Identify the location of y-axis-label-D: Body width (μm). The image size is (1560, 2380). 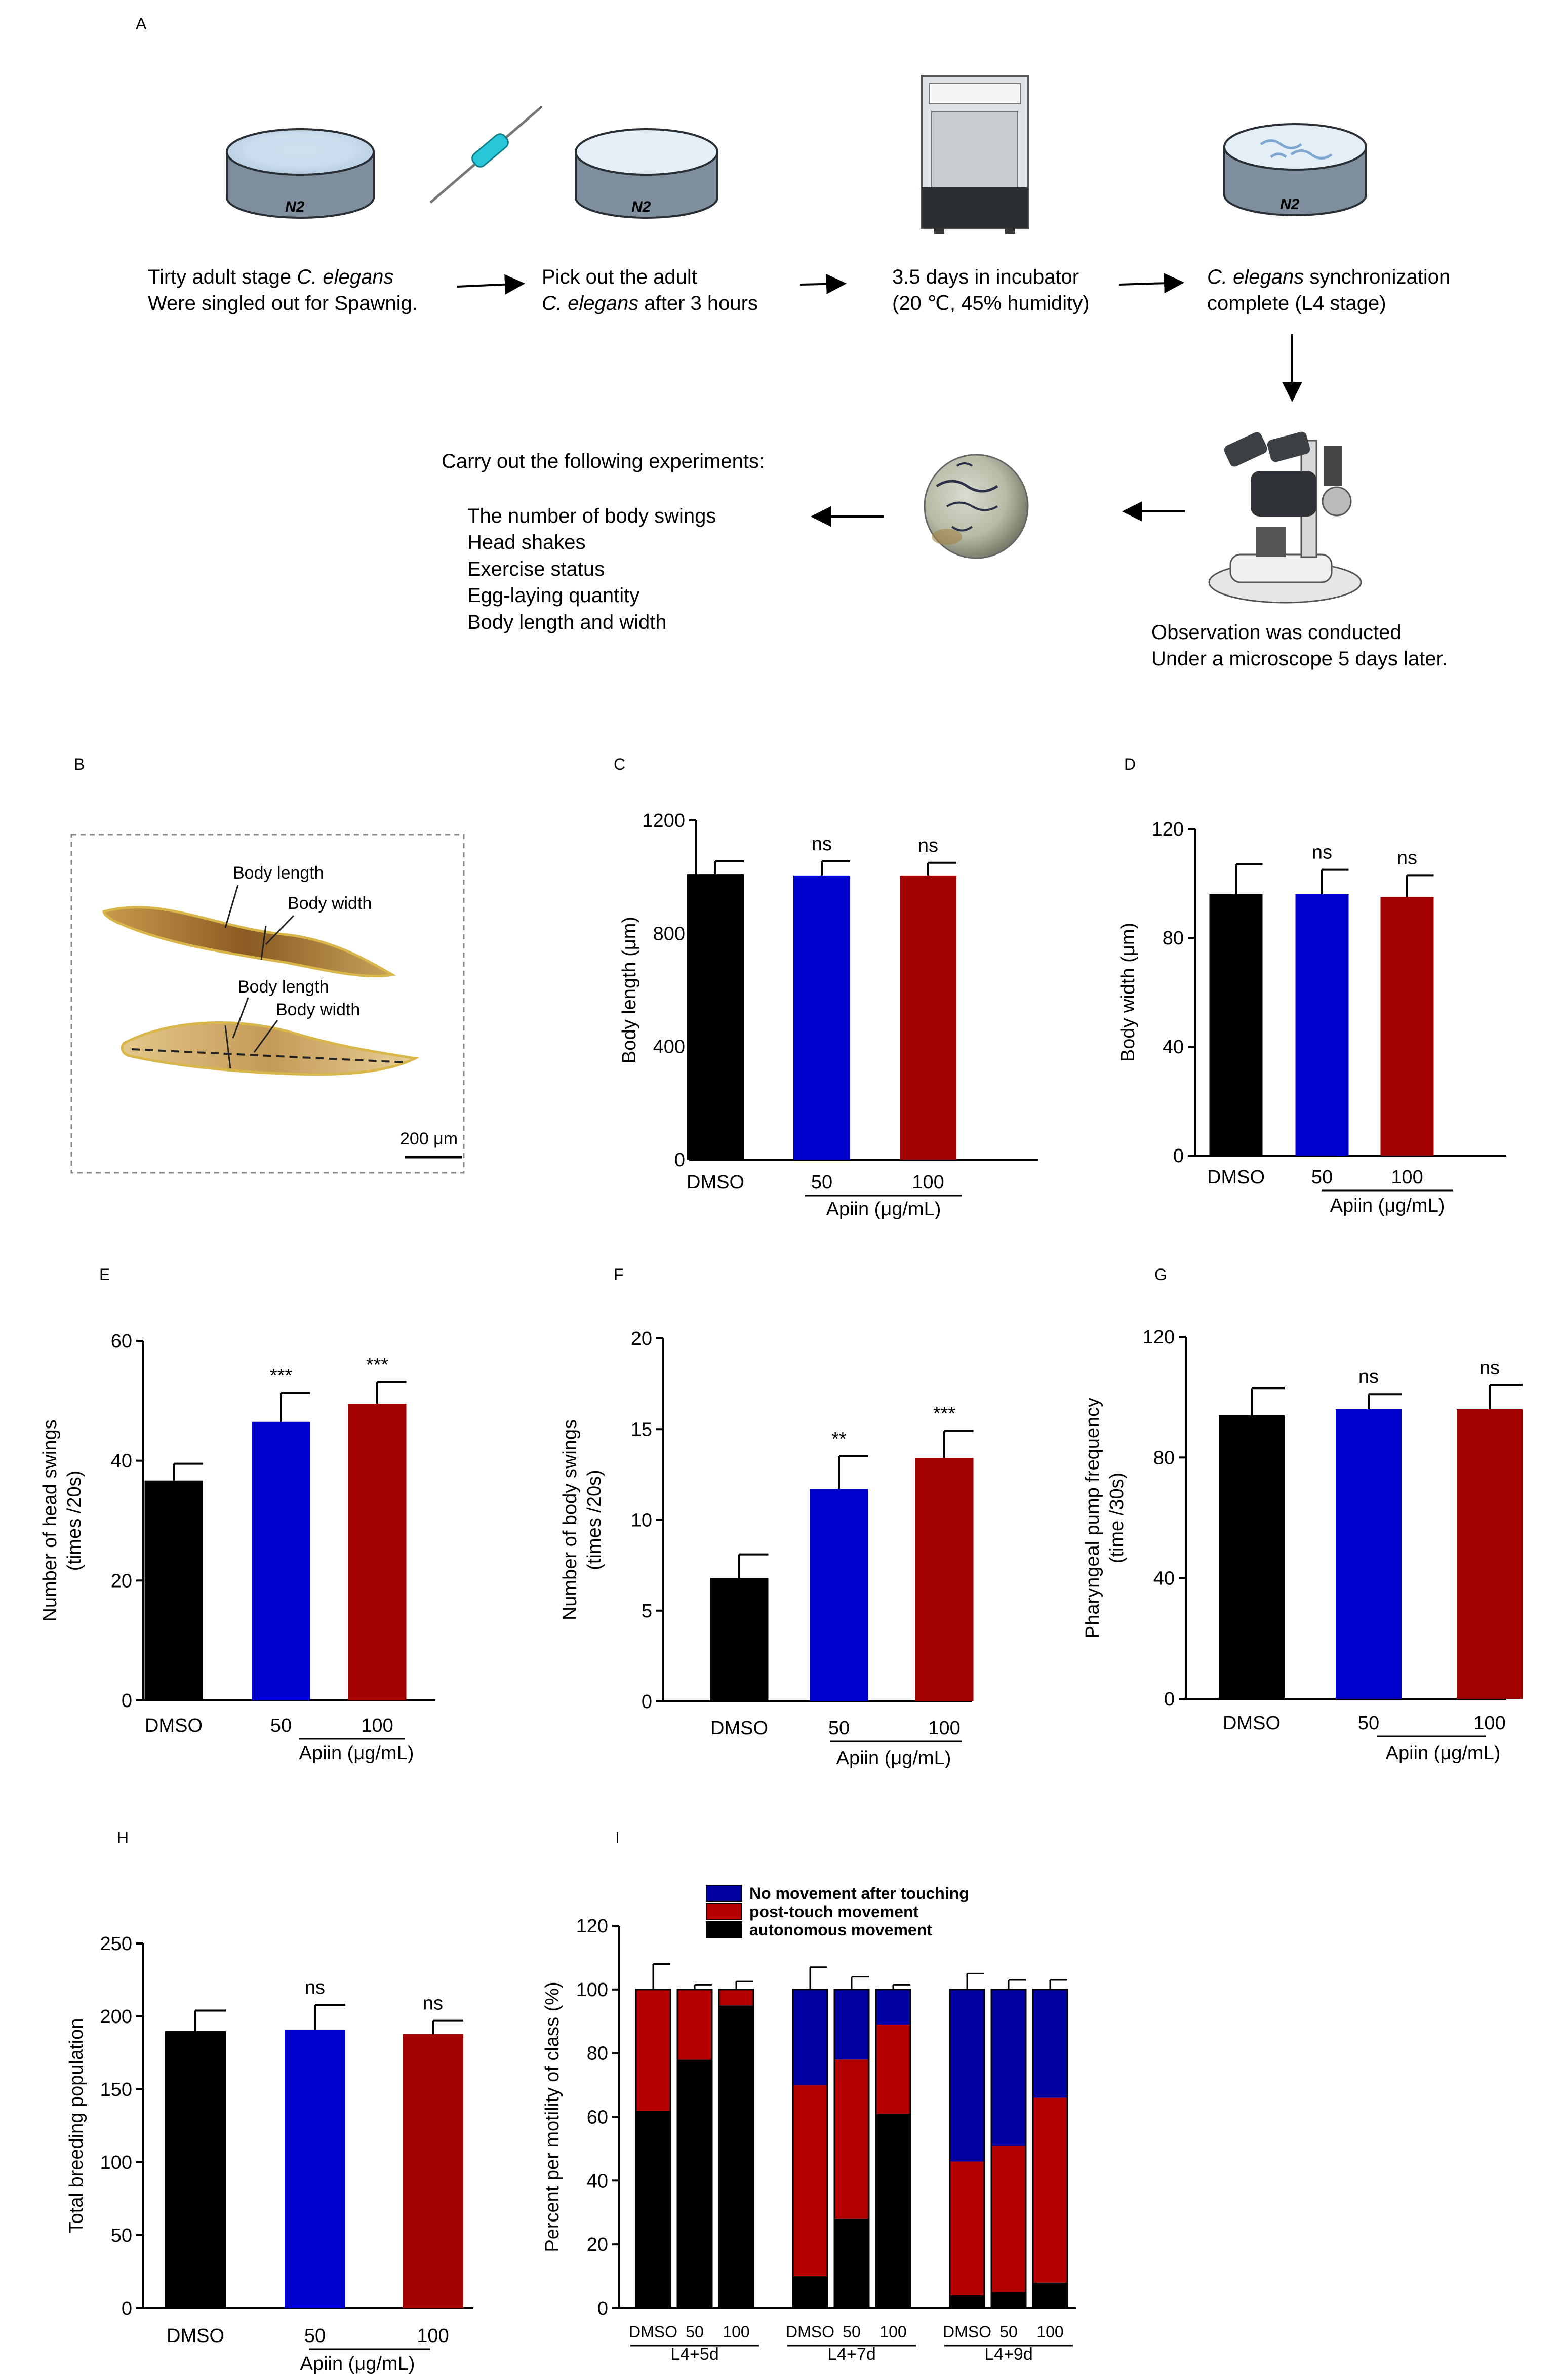
(1128, 992).